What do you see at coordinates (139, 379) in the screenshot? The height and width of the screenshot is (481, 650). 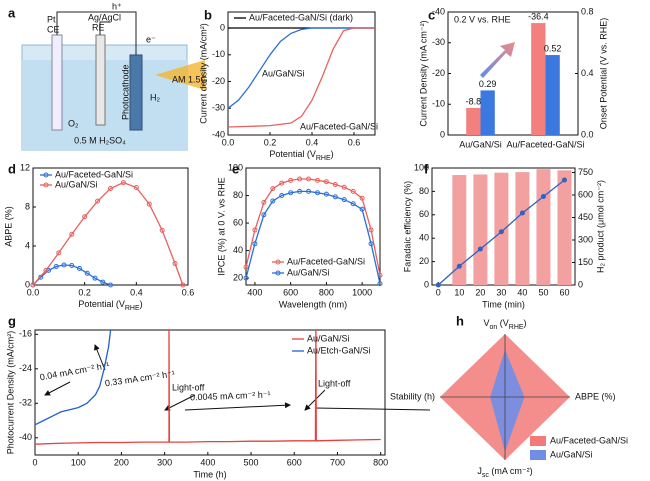 I see `annotation: 0.33 mA cm⁻² h⁻¹` at bounding box center [139, 379].